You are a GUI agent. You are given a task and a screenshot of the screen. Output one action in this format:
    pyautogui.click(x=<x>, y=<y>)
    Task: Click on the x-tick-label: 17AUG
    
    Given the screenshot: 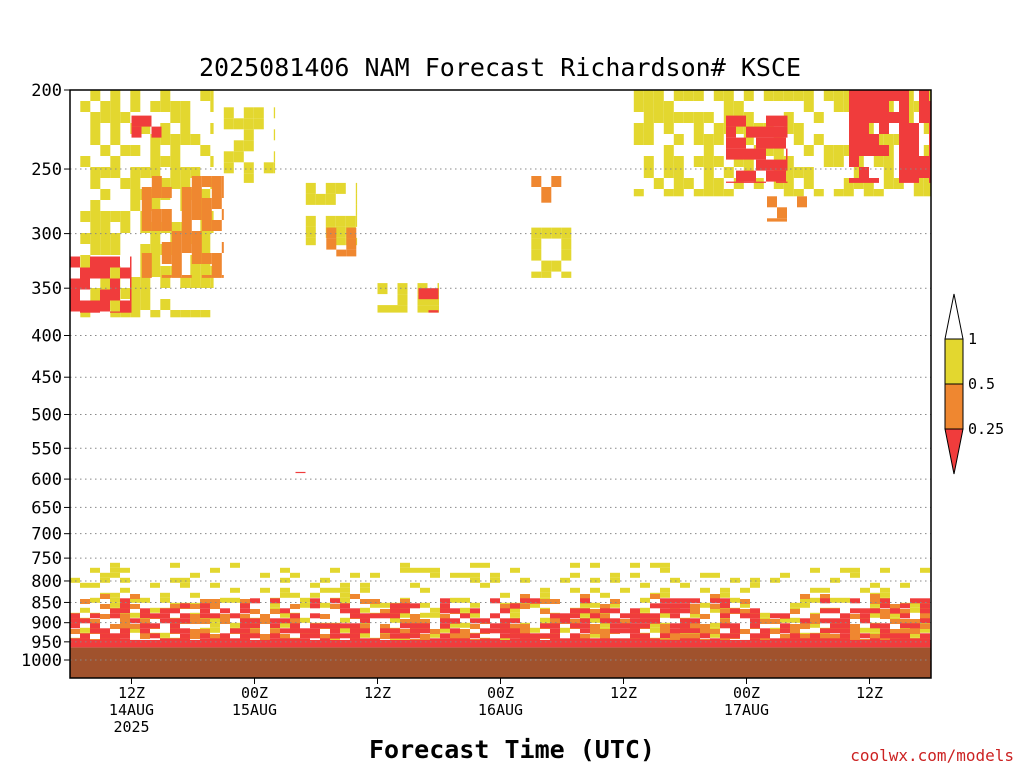 What is the action you would take?
    pyautogui.click(x=746, y=710)
    